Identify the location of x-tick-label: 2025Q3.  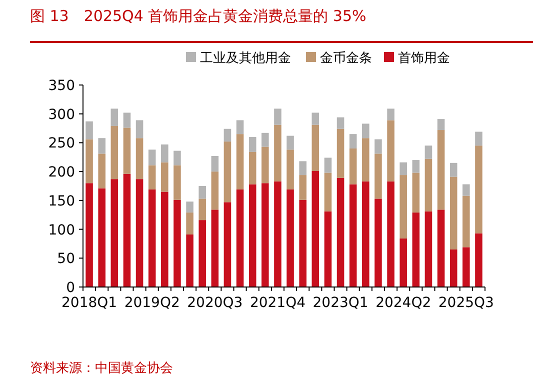
(466, 303).